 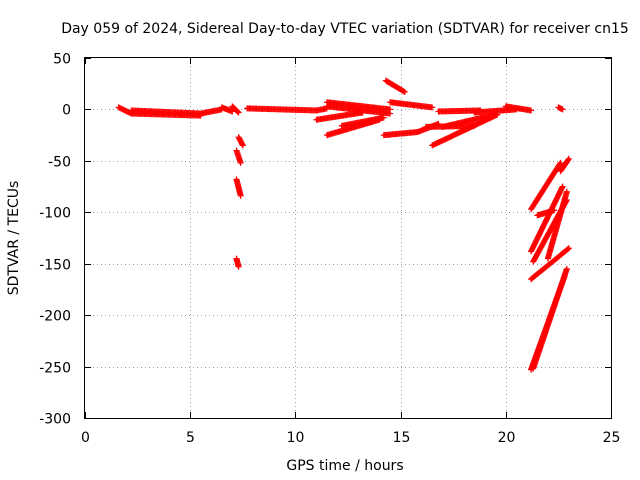 I want to click on y-tick-label: -200, so click(x=55, y=317).